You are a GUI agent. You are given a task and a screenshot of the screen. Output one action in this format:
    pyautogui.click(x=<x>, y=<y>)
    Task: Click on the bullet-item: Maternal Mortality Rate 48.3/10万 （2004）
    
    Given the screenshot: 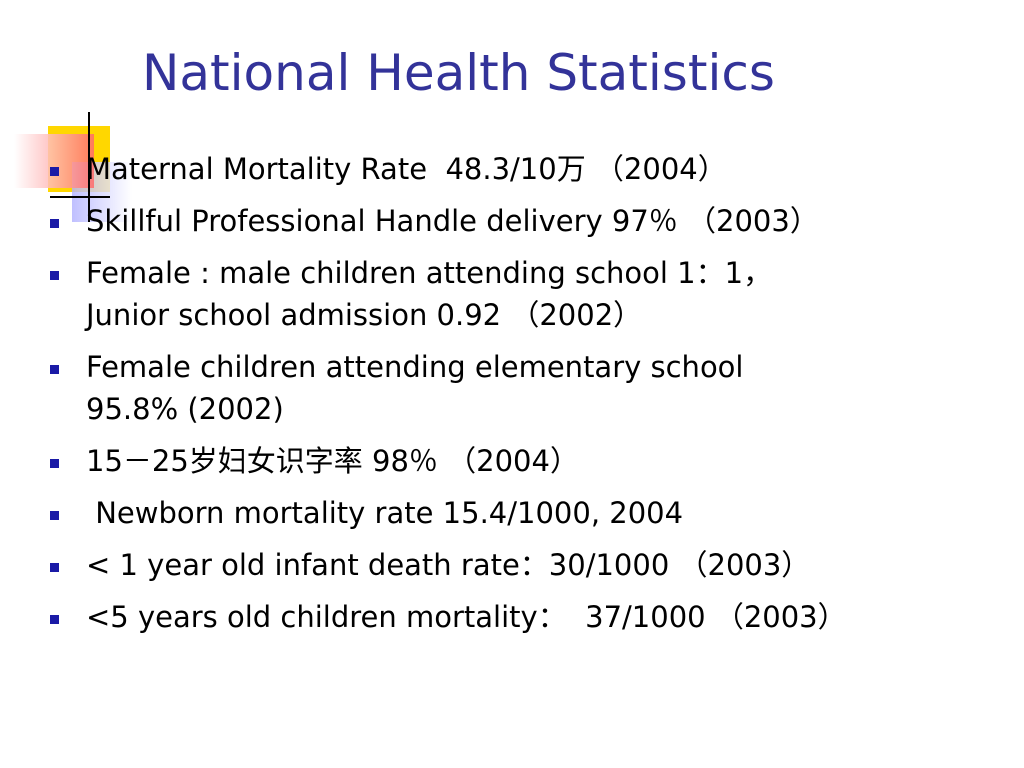 What is the action you would take?
    pyautogui.click(x=528, y=169)
    